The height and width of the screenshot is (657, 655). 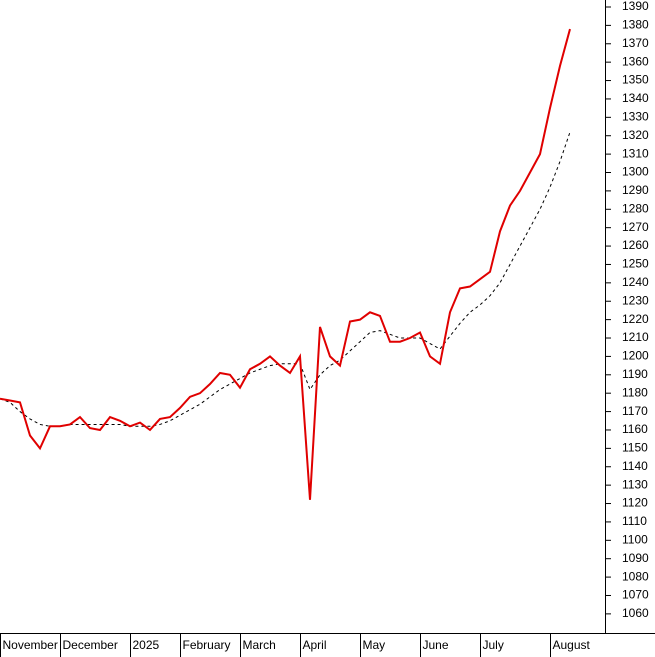 I want to click on y-tick-label: 1190, so click(x=635, y=374).